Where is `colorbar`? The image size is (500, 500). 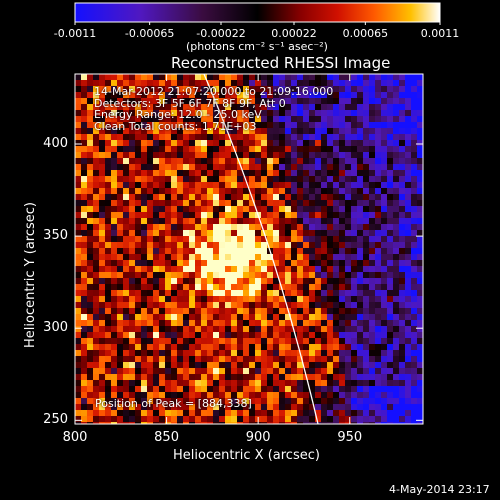 colorbar is located at coordinates (257, 13).